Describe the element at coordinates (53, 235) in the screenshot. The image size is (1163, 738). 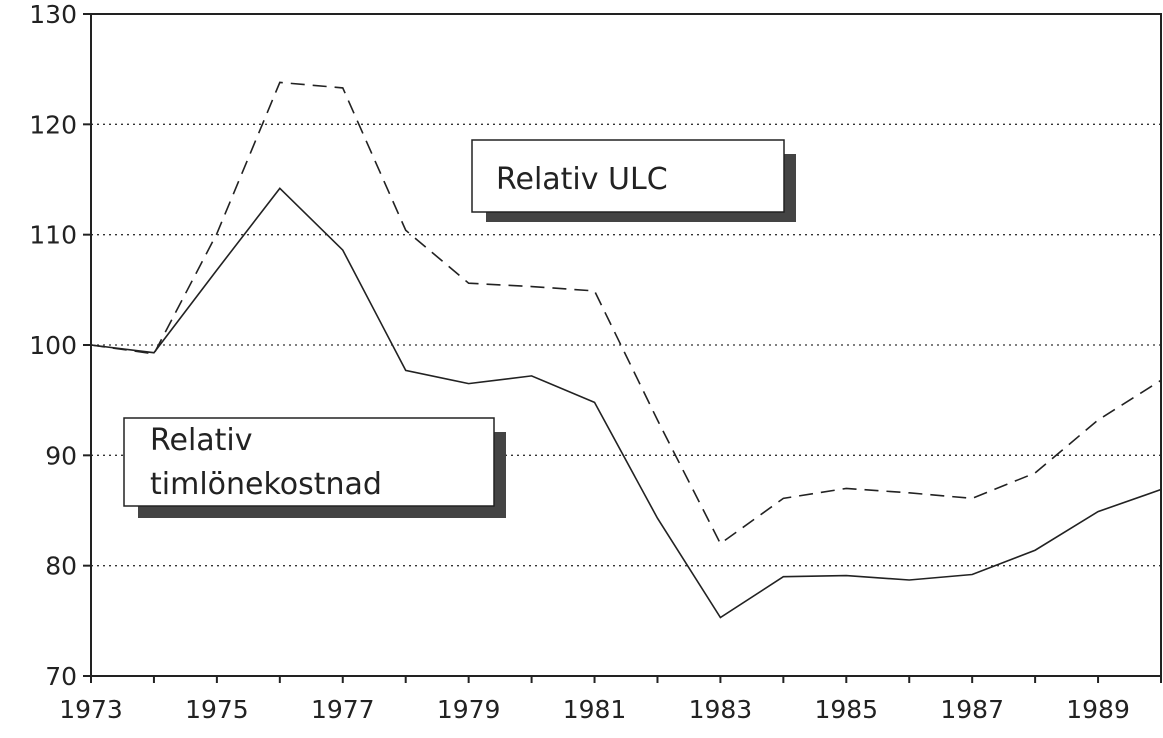
I see `y-tick-label-110: 110` at that location.